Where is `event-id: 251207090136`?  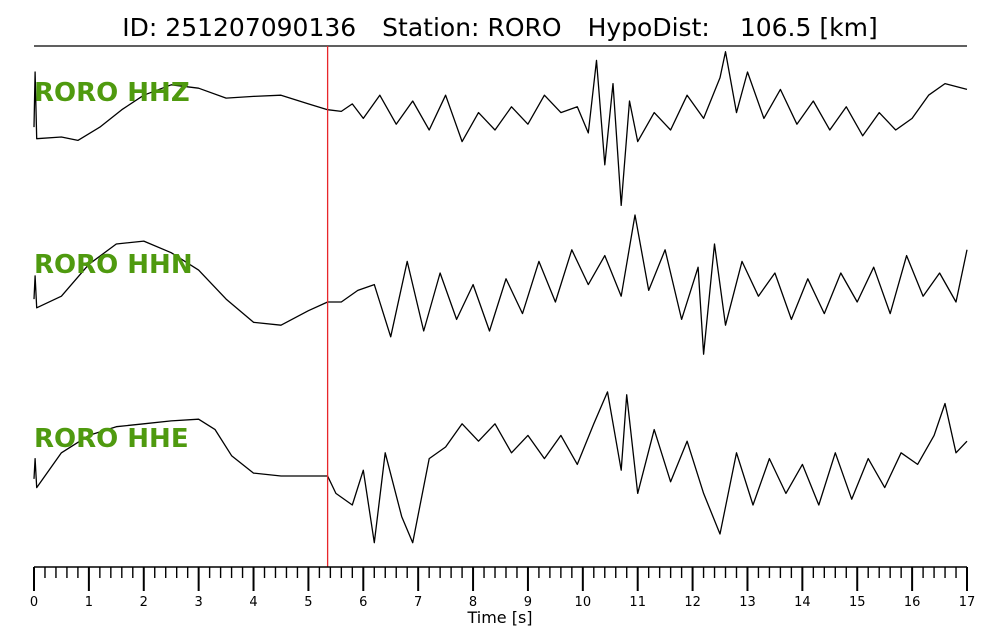
event-id: 251207090136 is located at coordinates (260, 27).